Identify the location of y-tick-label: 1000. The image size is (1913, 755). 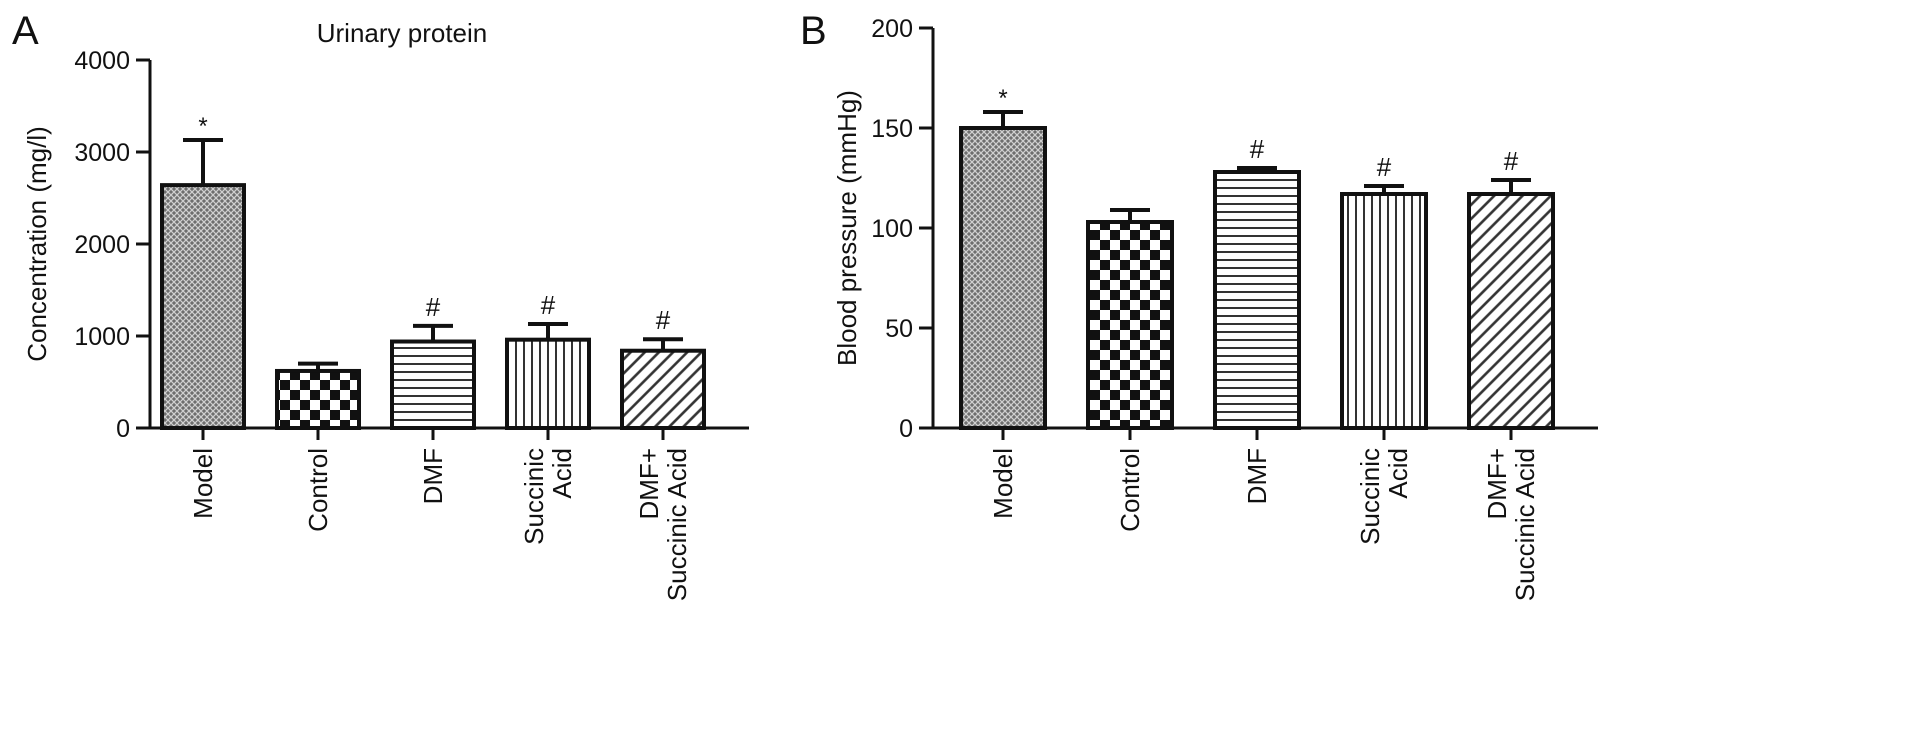
(102, 337).